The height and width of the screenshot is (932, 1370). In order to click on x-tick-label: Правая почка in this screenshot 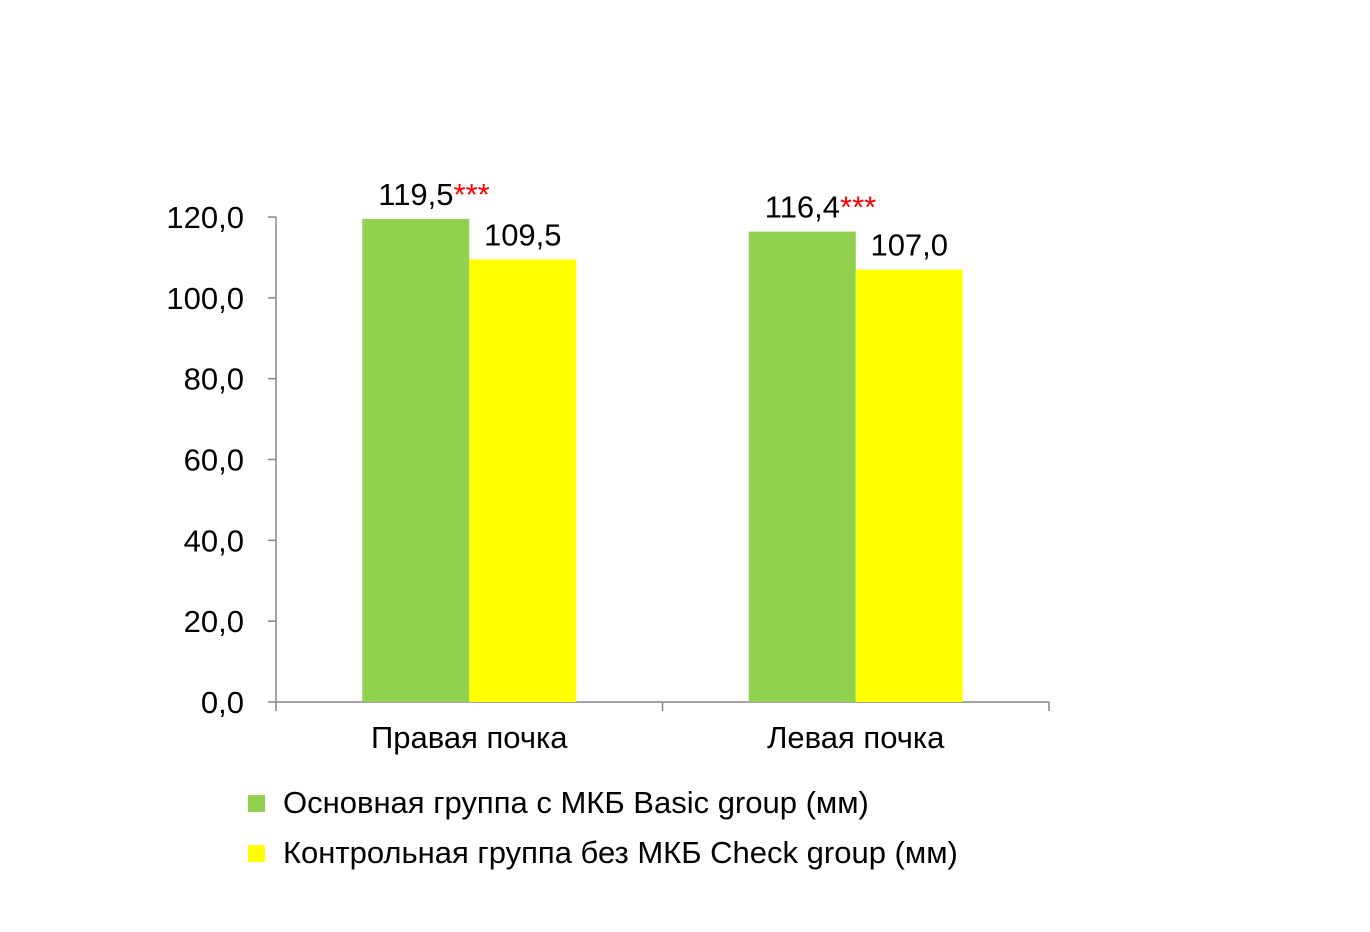, I will do `click(469, 737)`.